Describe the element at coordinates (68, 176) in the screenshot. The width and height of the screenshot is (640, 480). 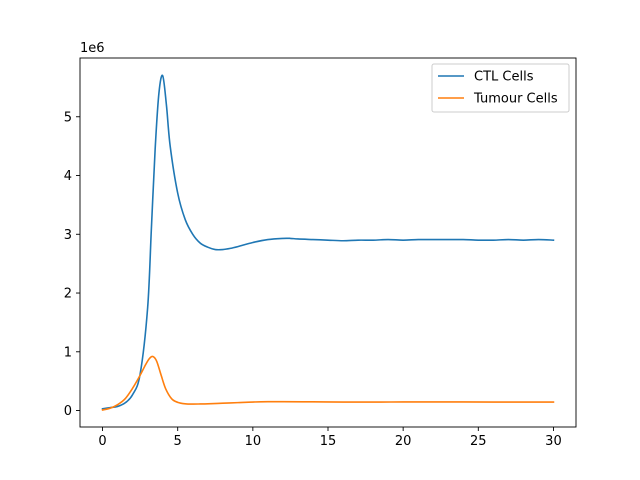
I see `y-tick-label: 4` at that location.